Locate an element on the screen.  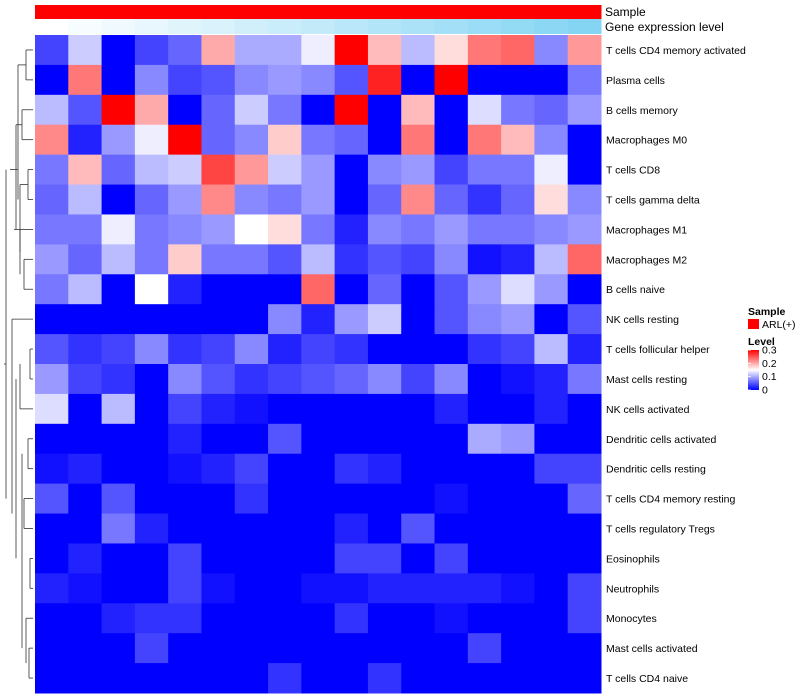
row-label: Macrophages M2 is located at coordinates (646, 260).